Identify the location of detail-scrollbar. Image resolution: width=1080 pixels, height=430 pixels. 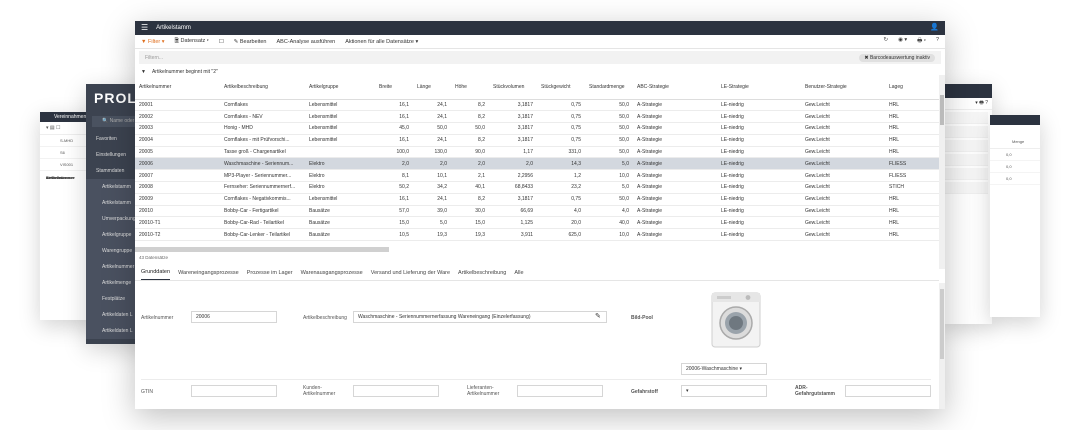
(942, 346).